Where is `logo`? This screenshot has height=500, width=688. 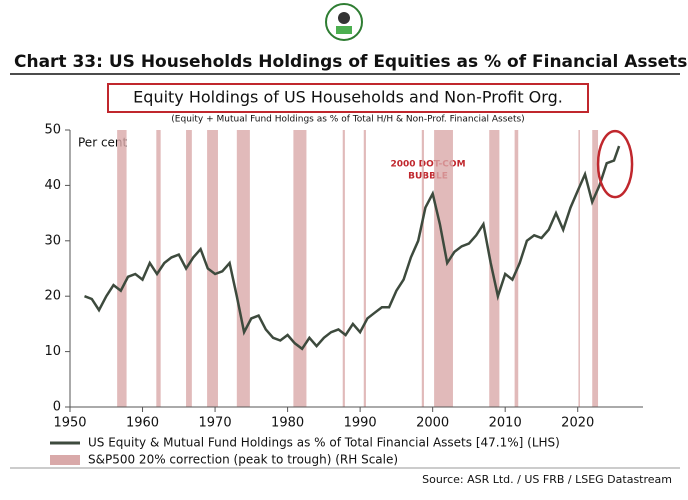 logo is located at coordinates (344, 22).